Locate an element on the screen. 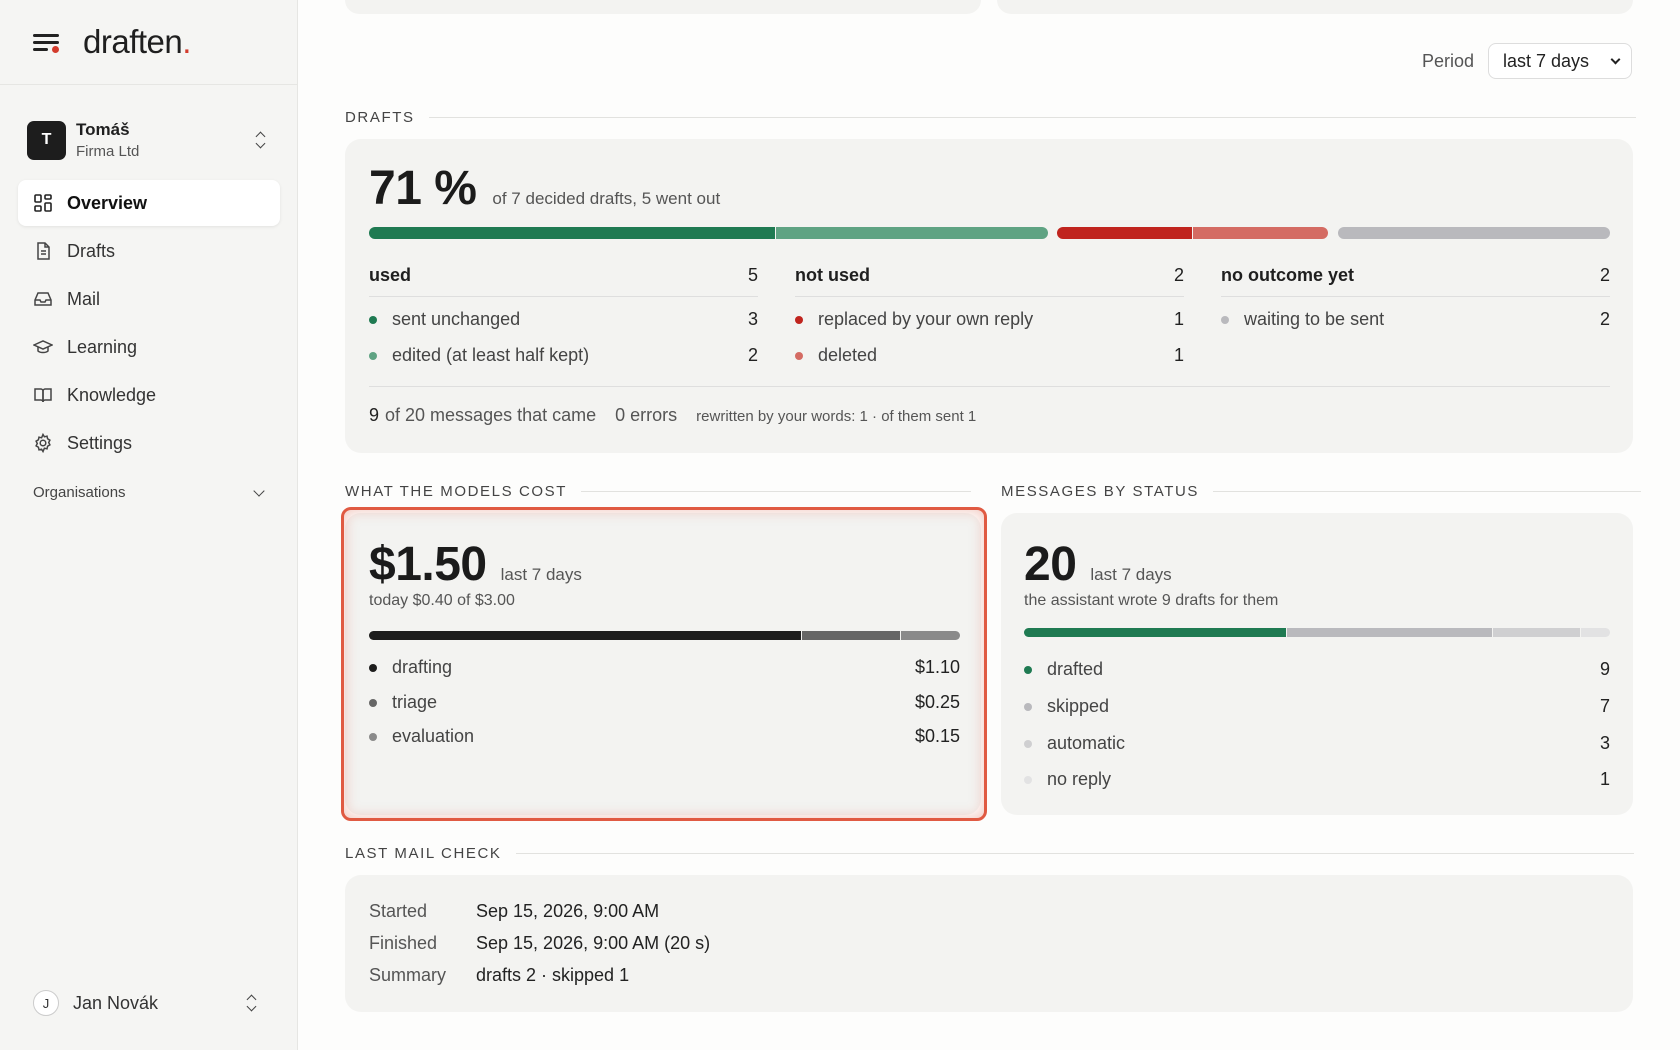 The height and width of the screenshot is (1050, 1680). sidebar-item-label: Knowledge is located at coordinates (112, 394).